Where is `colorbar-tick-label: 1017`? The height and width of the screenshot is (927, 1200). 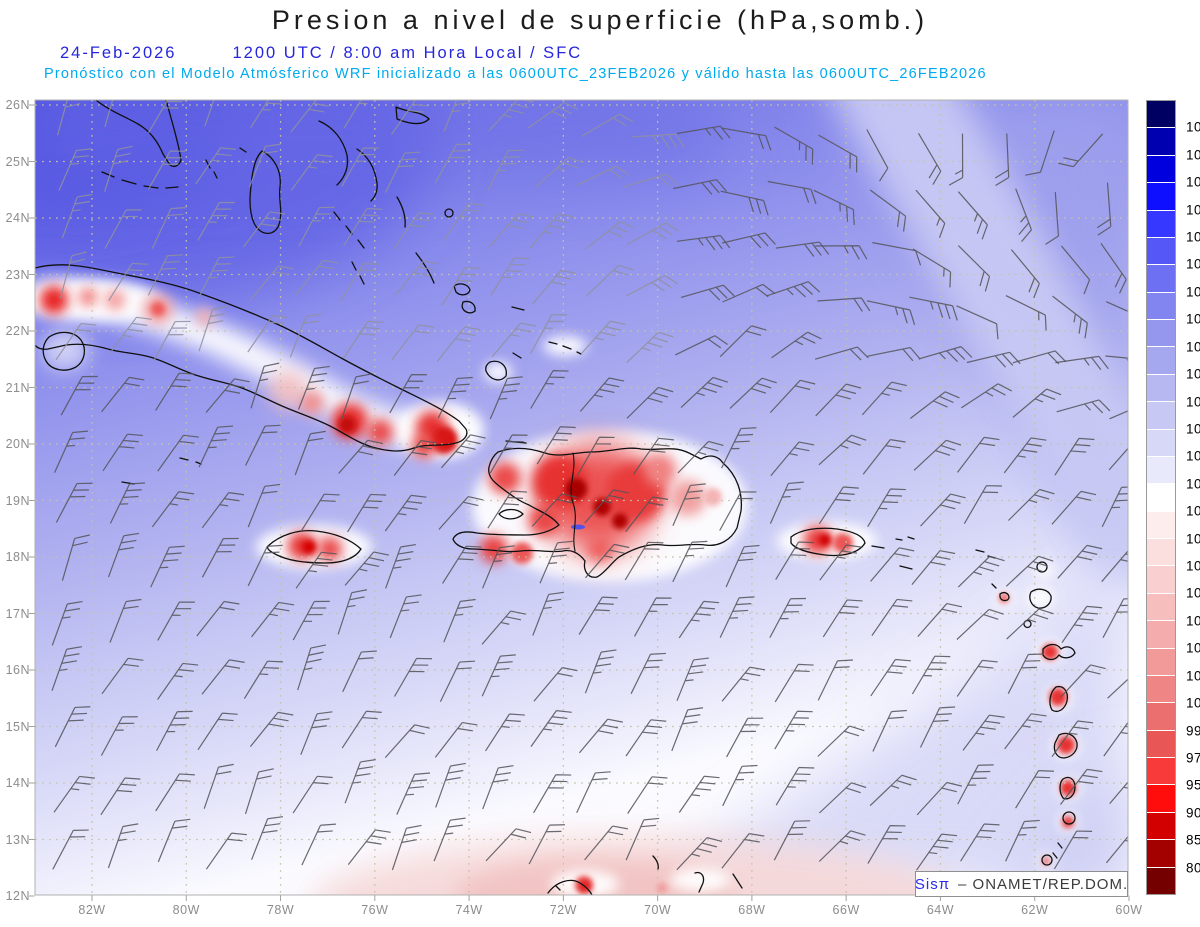
colorbar-tick-label: 1017 is located at coordinates (1193, 402).